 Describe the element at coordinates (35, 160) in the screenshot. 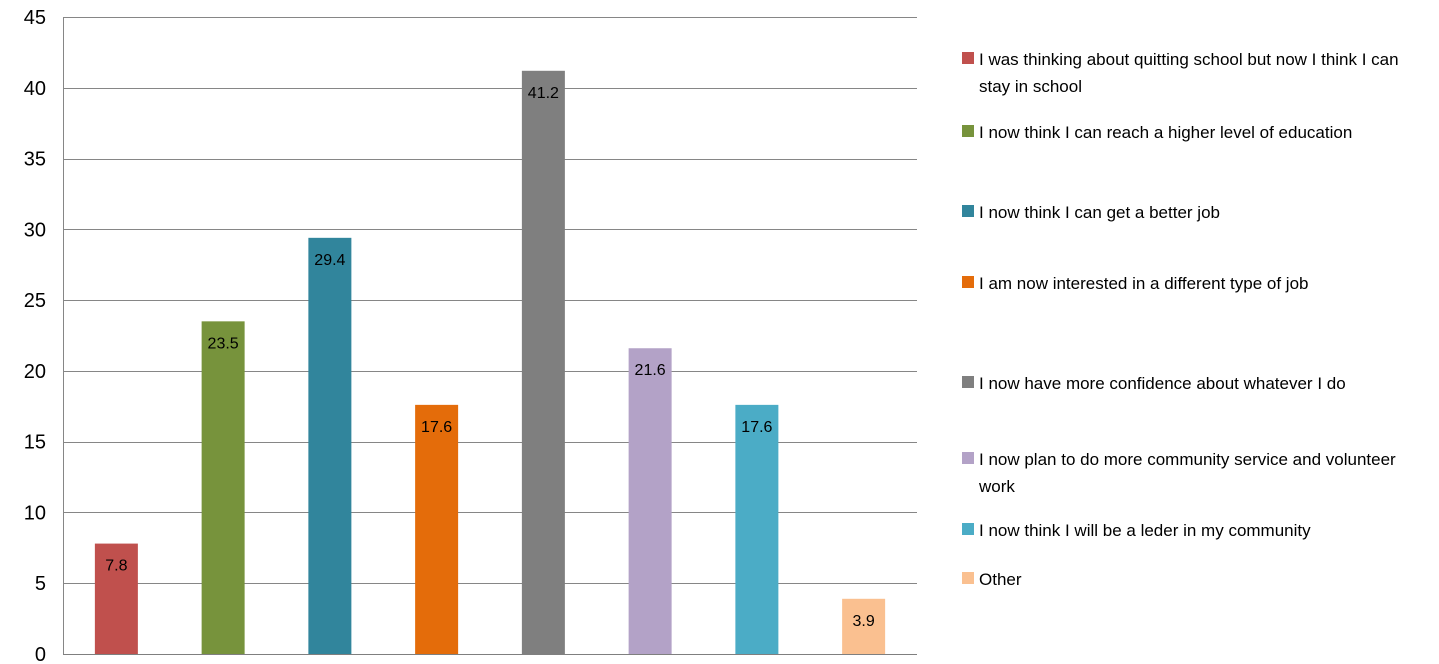

I see `y-tick-label: 35` at that location.